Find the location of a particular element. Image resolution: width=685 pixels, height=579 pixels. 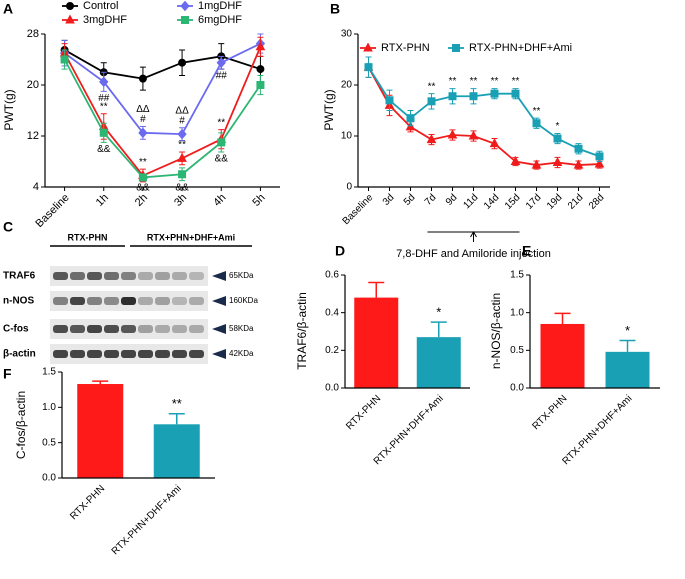

x-tick-label: 1h is located at coordinates (102, 200).